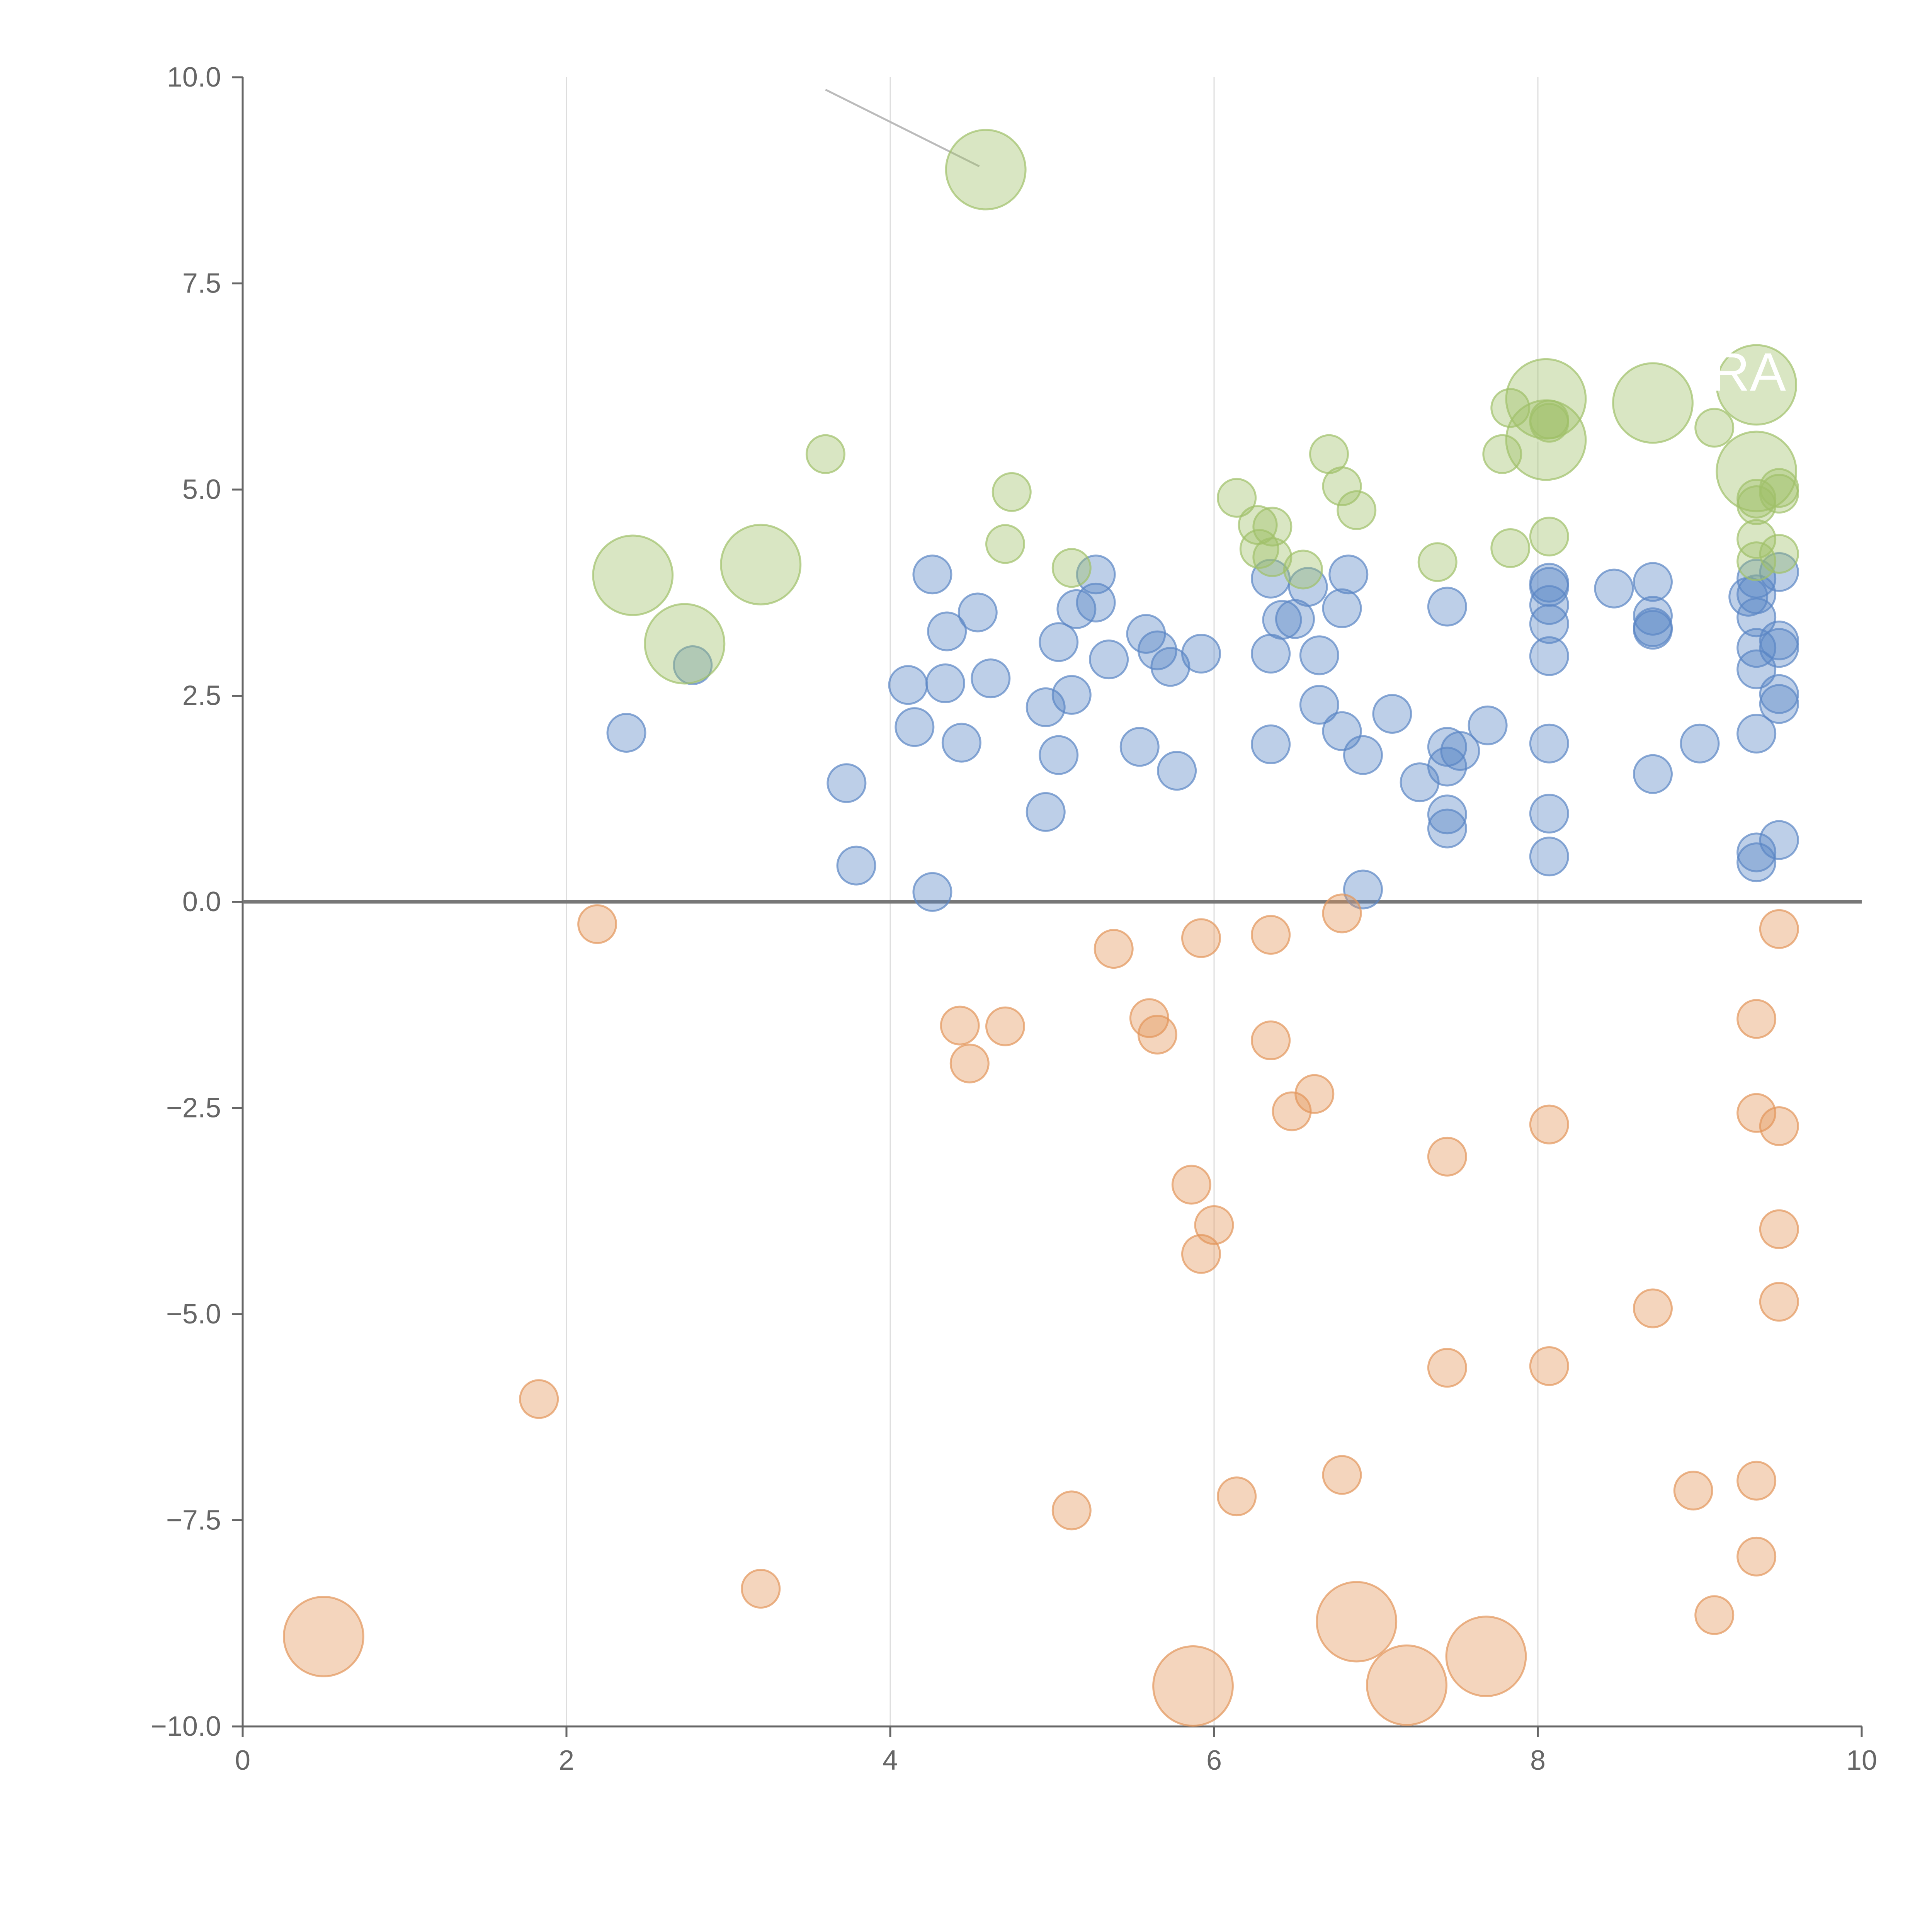 The height and width of the screenshot is (1932, 1932). Describe the element at coordinates (202, 489) in the screenshot. I see `y-tick-label: 5.0` at that location.